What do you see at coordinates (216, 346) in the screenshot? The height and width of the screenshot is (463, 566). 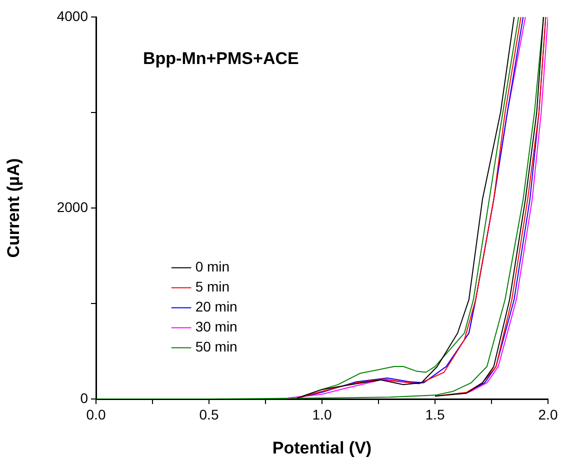 I see `legend-label: 50 min` at bounding box center [216, 346].